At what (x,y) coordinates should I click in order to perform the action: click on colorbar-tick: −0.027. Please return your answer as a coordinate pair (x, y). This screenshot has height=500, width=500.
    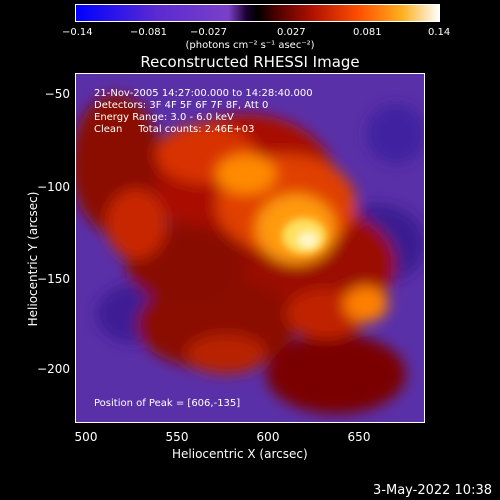
    Looking at the image, I should click on (209, 32).